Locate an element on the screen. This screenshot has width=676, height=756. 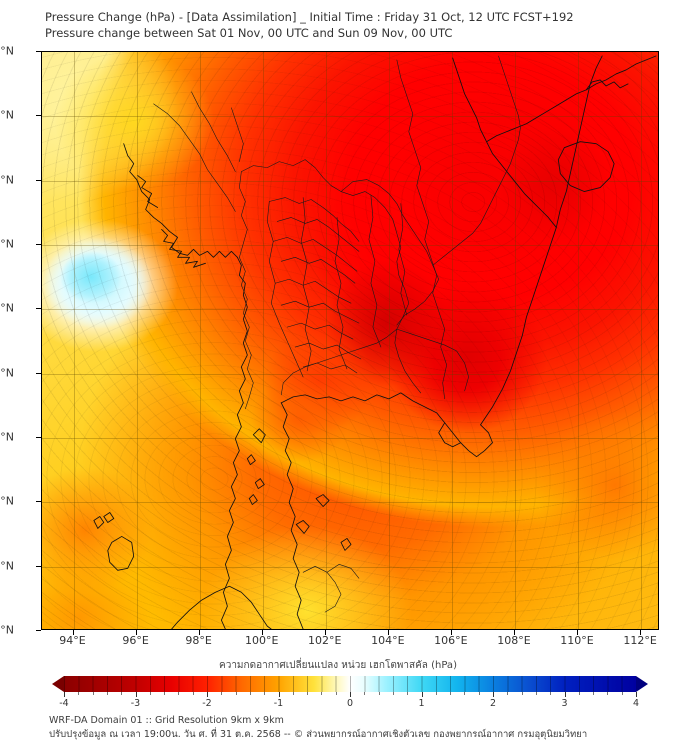
colorbar-tick-label: 2 is located at coordinates (493, 703).